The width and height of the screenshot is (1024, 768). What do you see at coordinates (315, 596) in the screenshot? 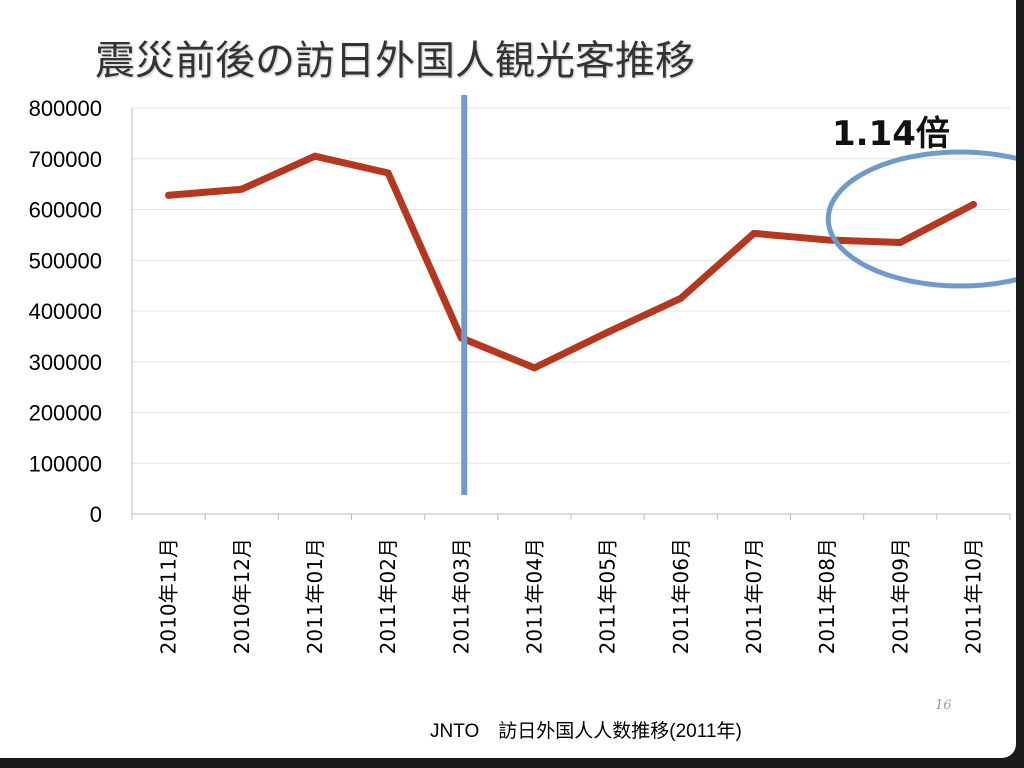
I see `x-tick-label: 2011年01月` at bounding box center [315, 596].